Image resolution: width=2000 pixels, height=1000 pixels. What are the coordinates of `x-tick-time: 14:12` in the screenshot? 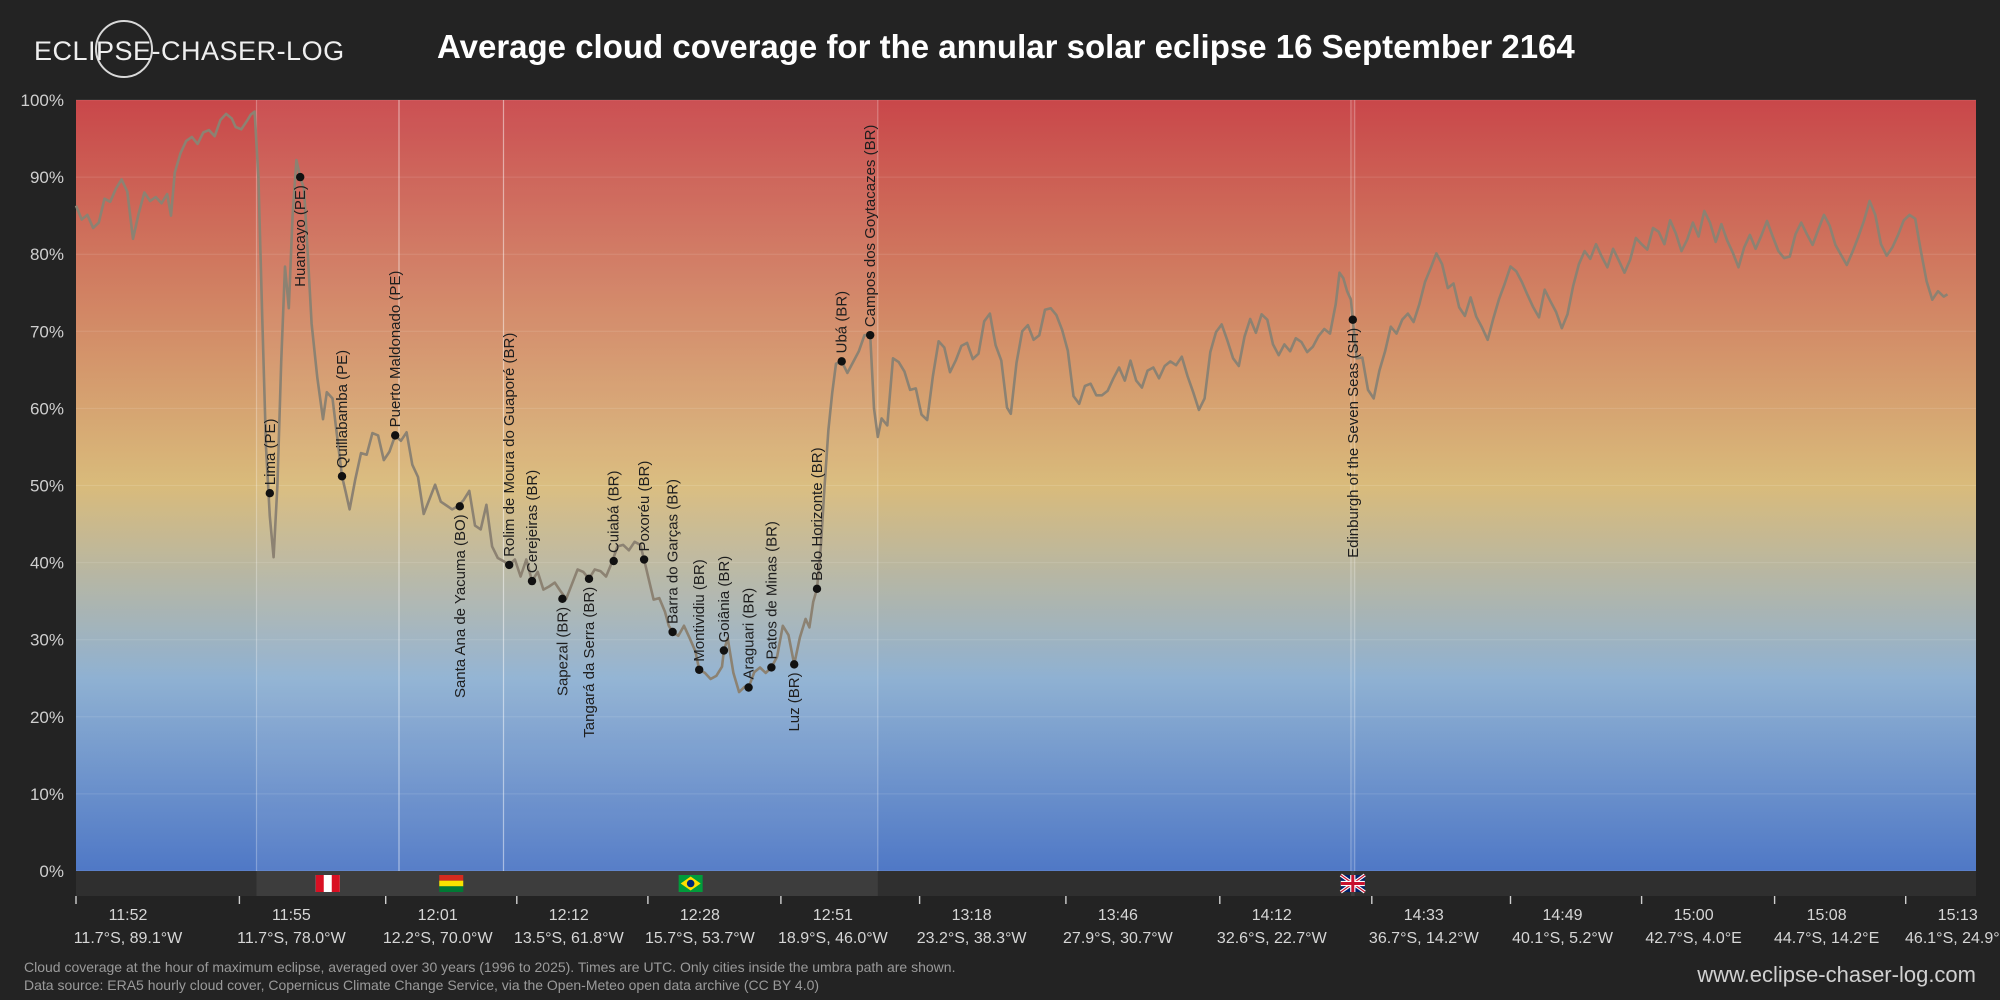 It's located at (1272, 915).